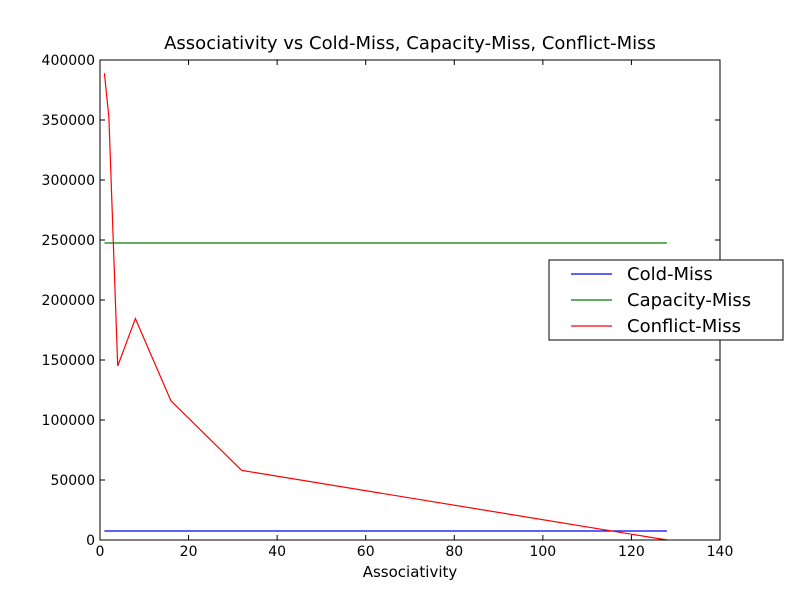 The image size is (800, 600). Describe the element at coordinates (689, 300) in the screenshot. I see `legend-label-capacity-miss: Capacity-Miss` at that location.